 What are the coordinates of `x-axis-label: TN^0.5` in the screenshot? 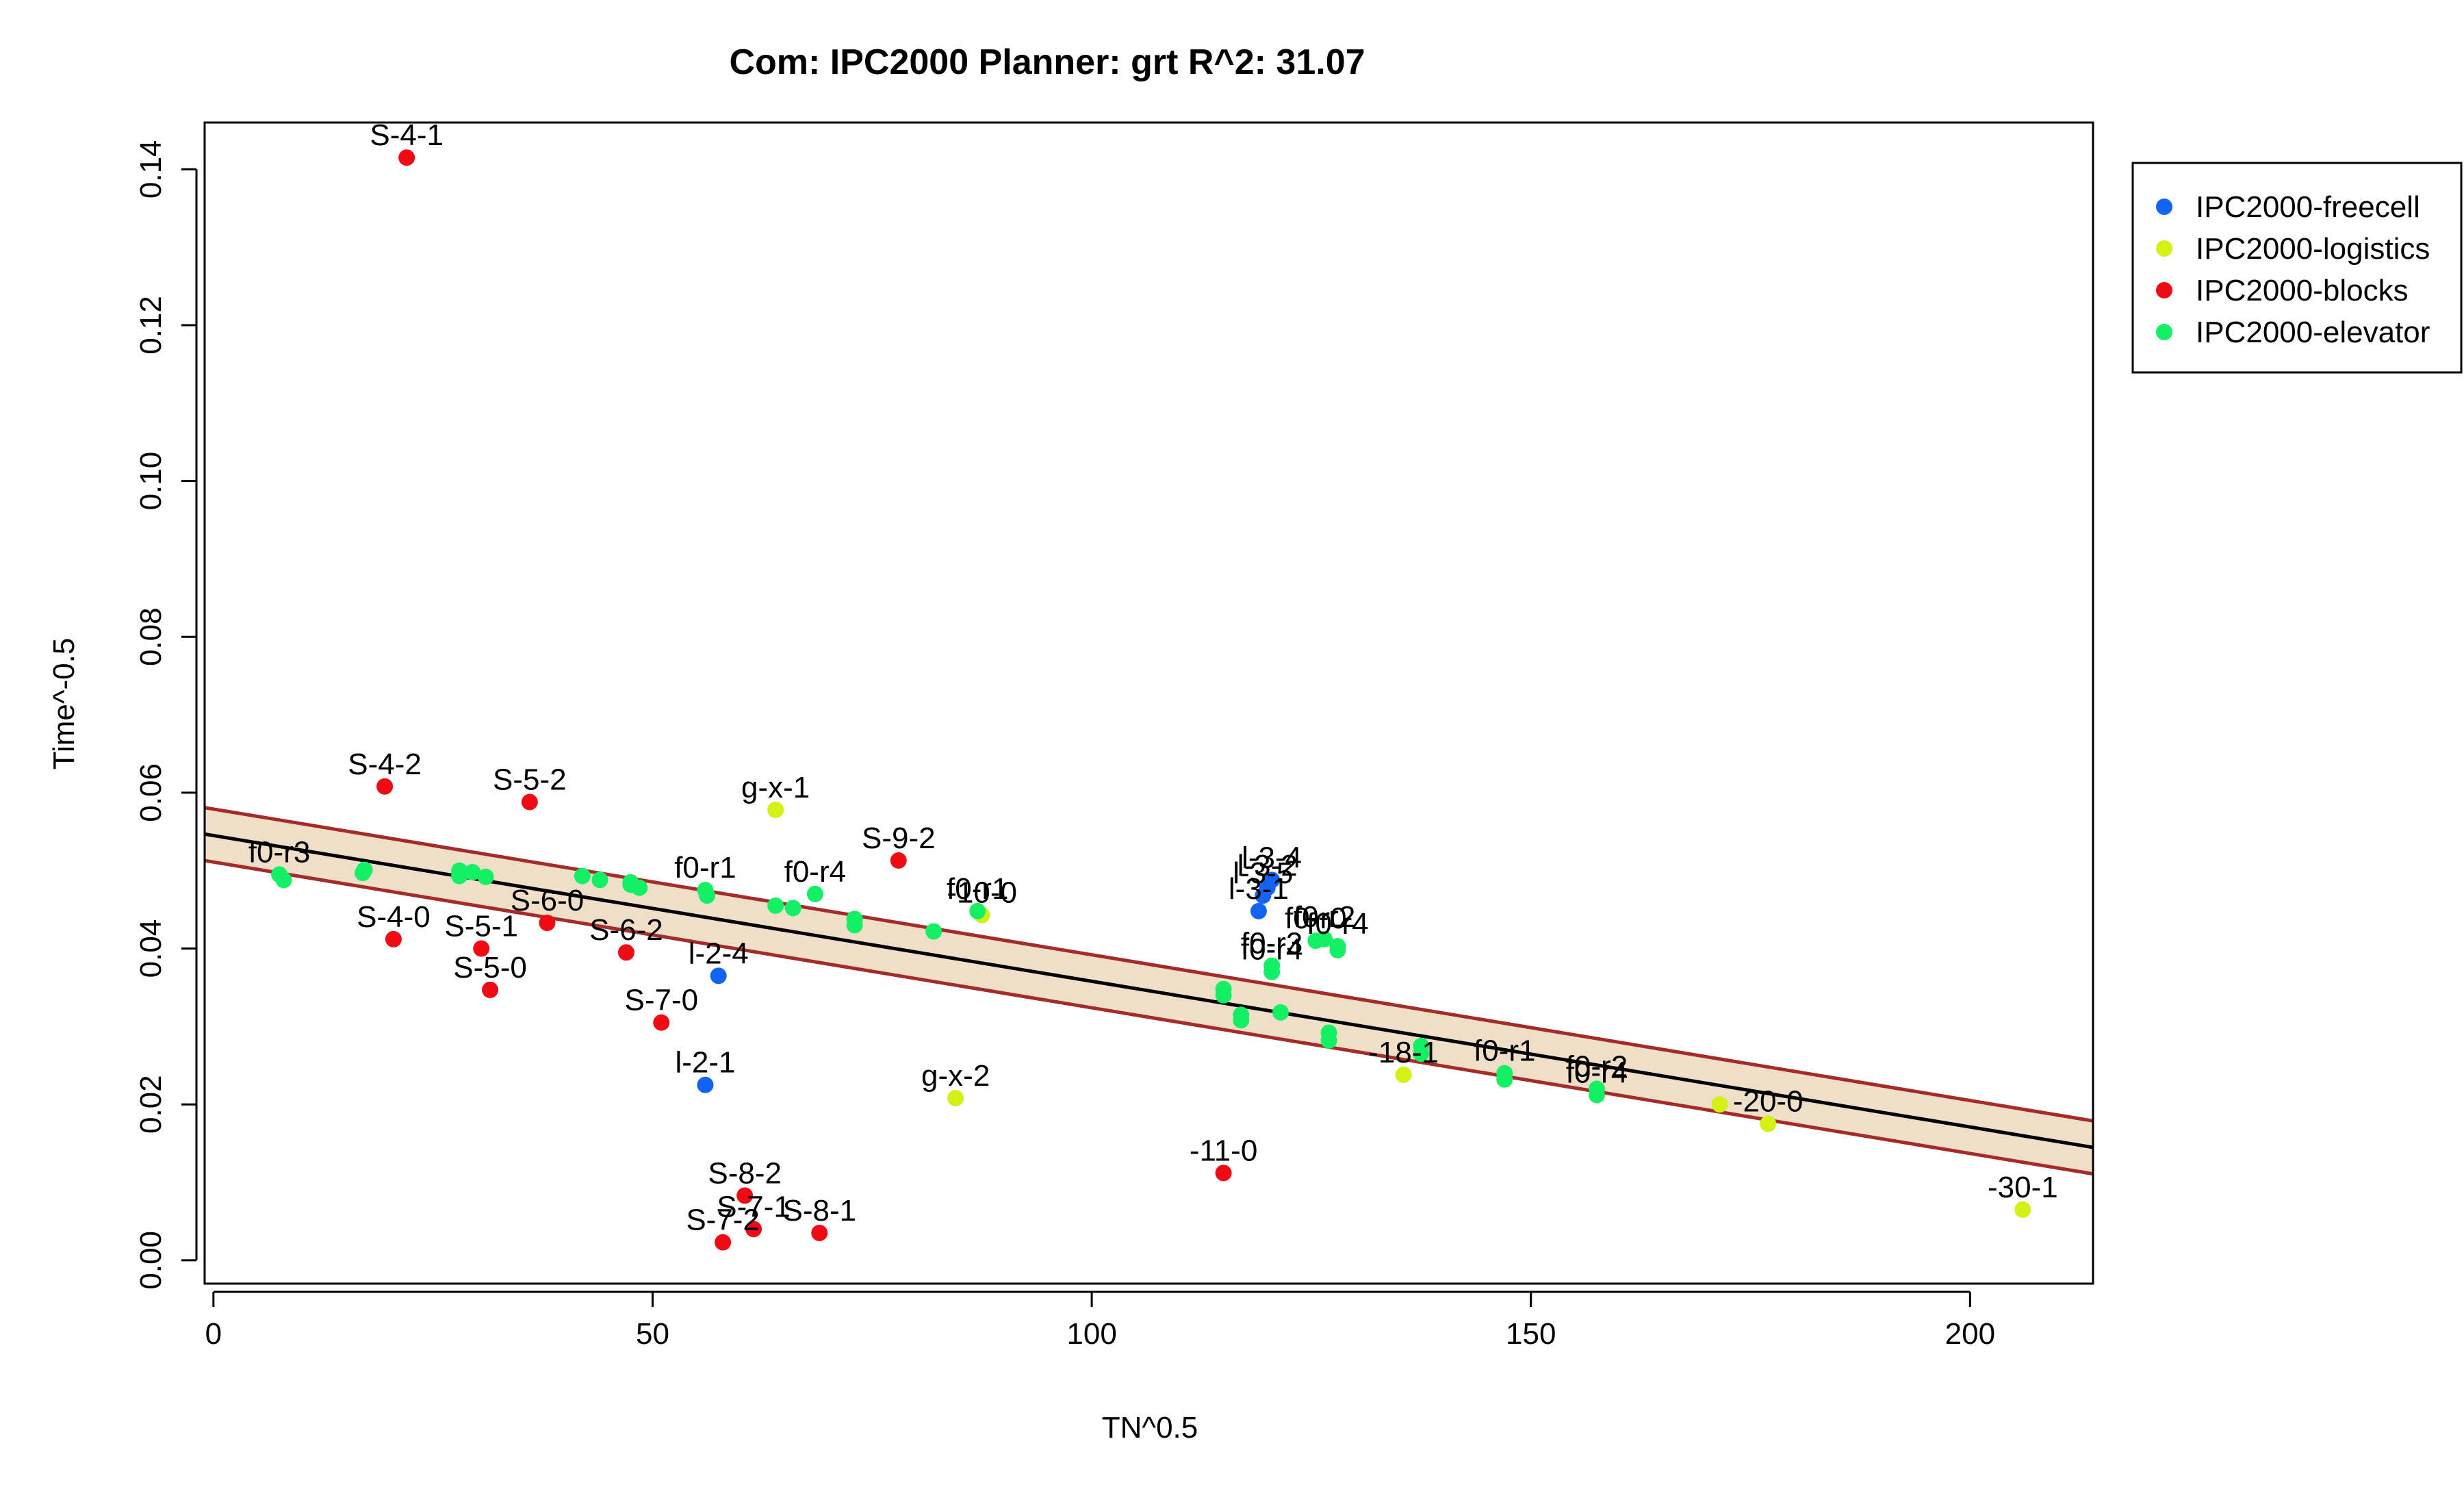 It's located at (1150, 1428).